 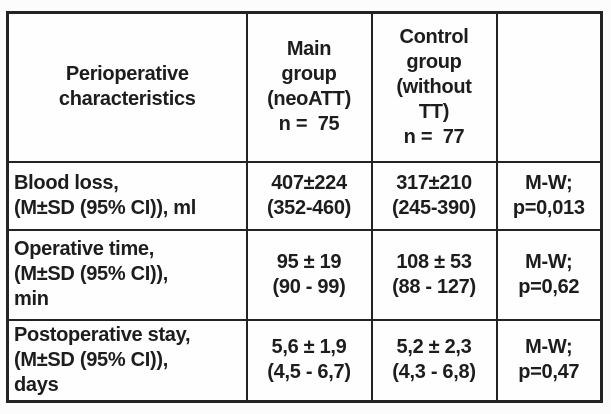 What do you see at coordinates (127, 274) in the screenshot?
I see `cell-operative-time-label: Operative time, (M±SD (95% CI)), min` at bounding box center [127, 274].